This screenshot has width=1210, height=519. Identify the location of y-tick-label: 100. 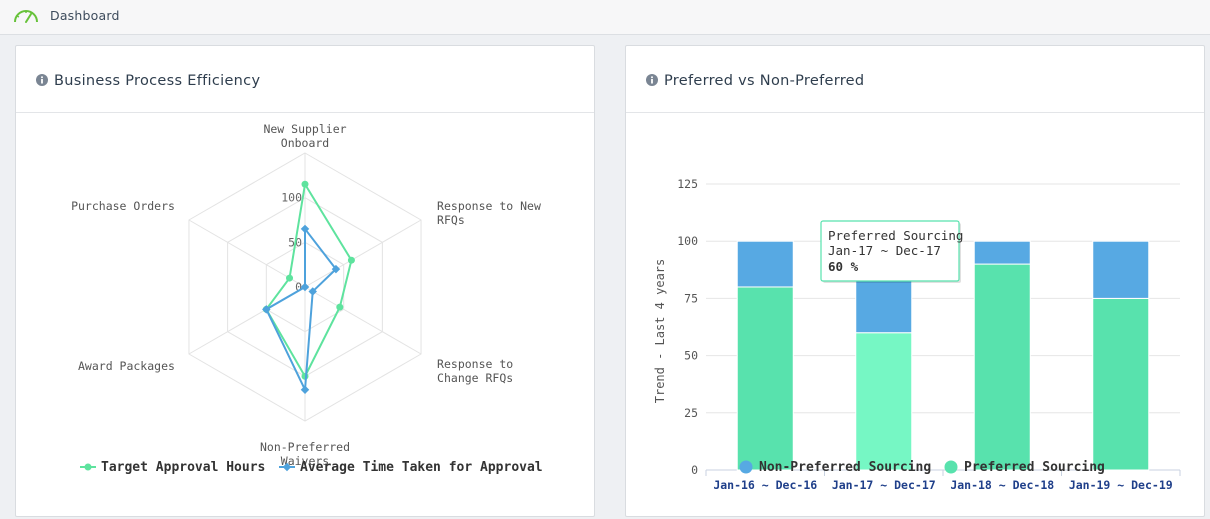
(687, 241).